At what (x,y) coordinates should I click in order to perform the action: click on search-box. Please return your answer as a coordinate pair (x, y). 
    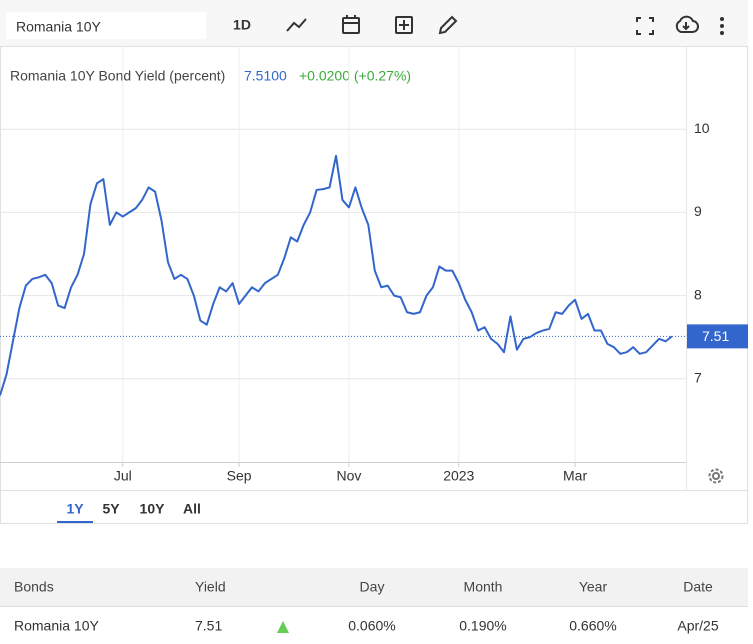
    Looking at the image, I should click on (106, 25).